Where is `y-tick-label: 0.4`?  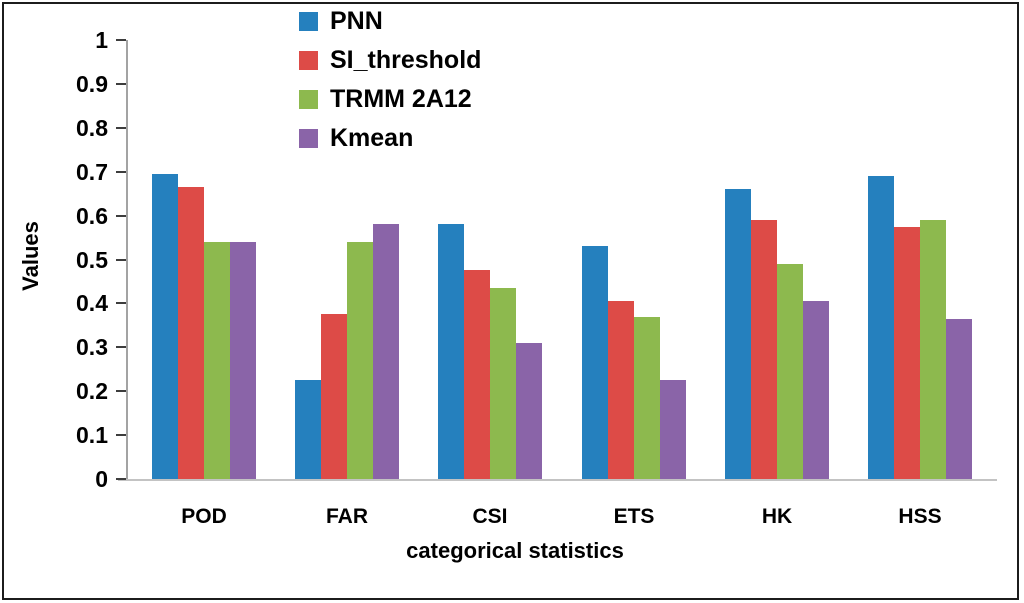
y-tick-label: 0.4 is located at coordinates (92, 303).